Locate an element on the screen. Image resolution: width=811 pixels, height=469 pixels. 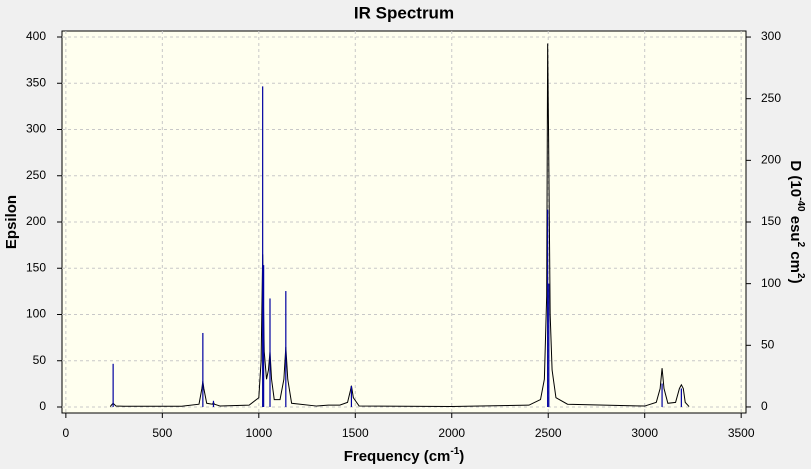
label-part: Frequency (cm is located at coordinates (397, 456).